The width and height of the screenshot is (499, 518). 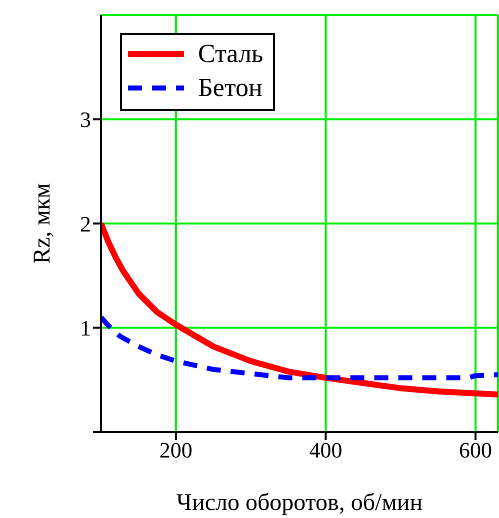 What do you see at coordinates (85, 223) in the screenshot?
I see `y-tick-label: 2` at bounding box center [85, 223].